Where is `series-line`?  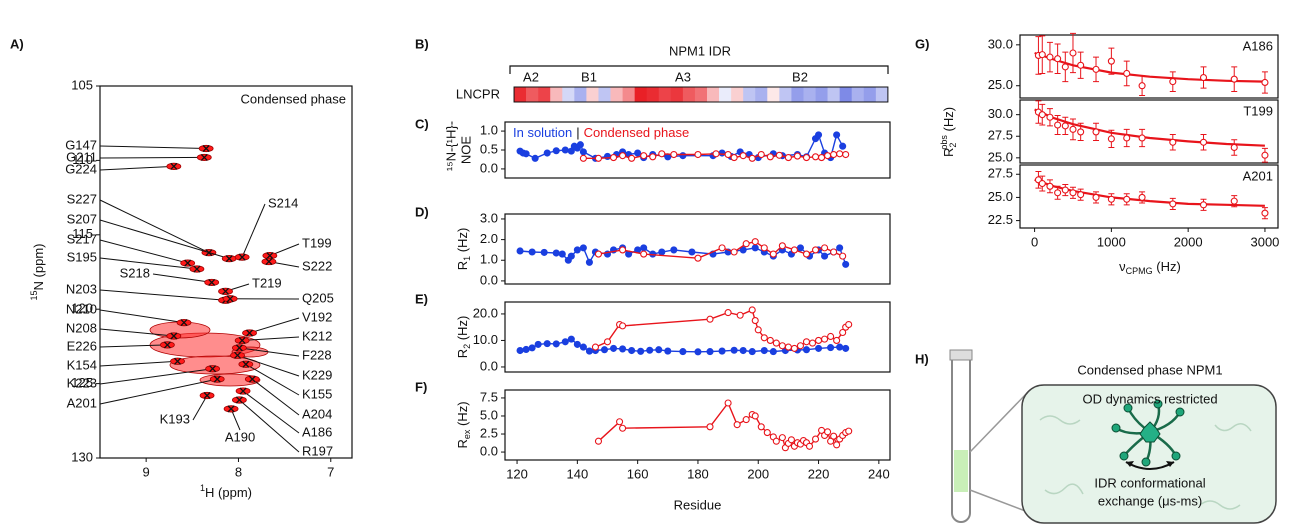 series-line is located at coordinates (724, 425).